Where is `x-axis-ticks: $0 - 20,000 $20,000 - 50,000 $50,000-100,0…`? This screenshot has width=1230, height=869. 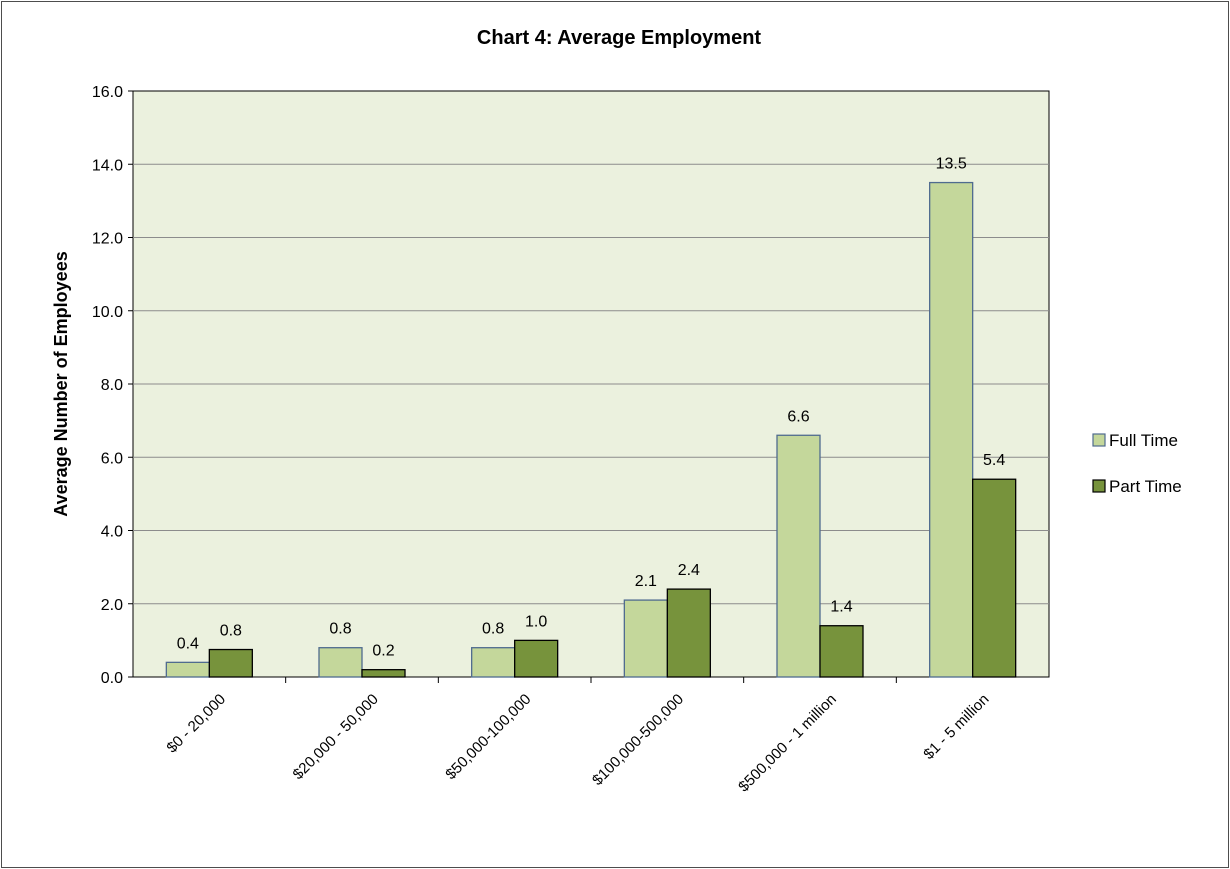 x-axis-ticks: $0 - 20,000 $20,000 - 50,000 $50,000-100,0… is located at coordinates (577, 736).